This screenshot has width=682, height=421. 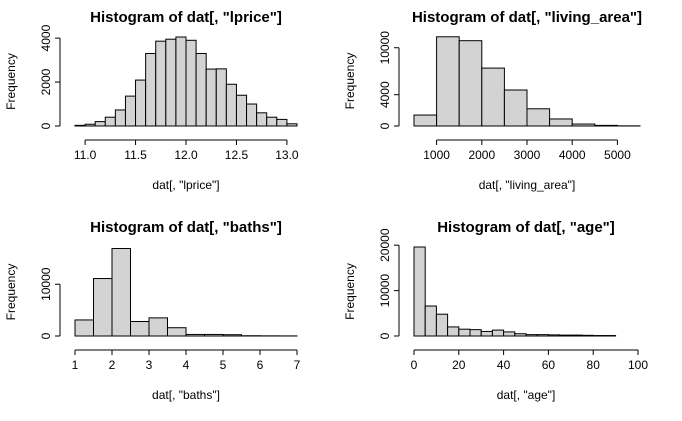 I want to click on x-tick-label: 1, so click(x=75, y=365).